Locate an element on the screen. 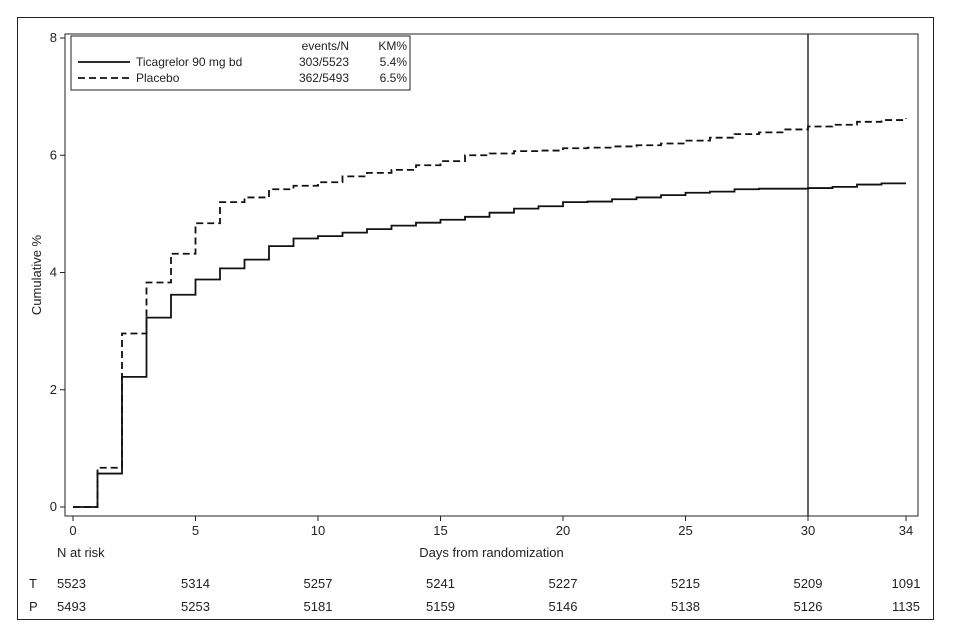 The width and height of the screenshot is (971, 644). at-risk-value-p: 5146 is located at coordinates (563, 606).